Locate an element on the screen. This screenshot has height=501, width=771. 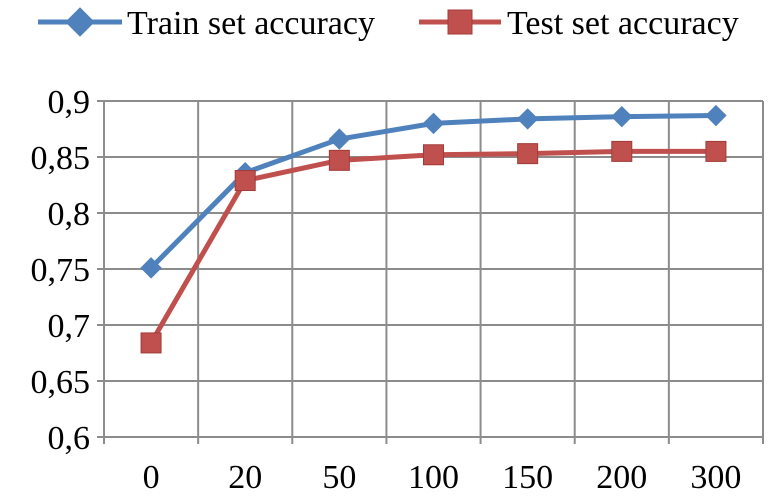
y-tick-label: 0,6 is located at coordinates (69, 438).